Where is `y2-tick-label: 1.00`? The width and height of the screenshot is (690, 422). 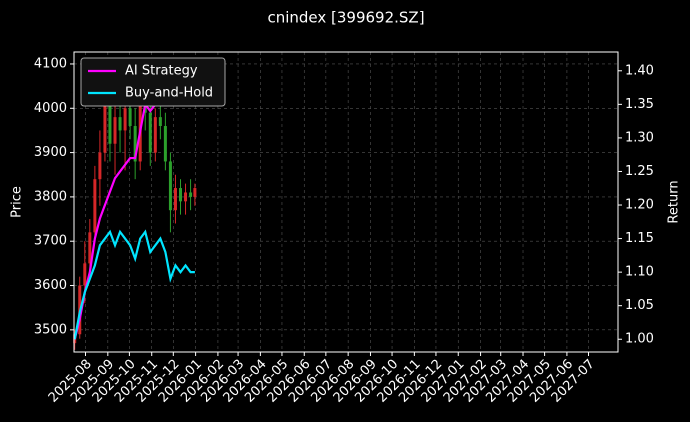
y2-tick-label: 1.00 is located at coordinates (639, 339).